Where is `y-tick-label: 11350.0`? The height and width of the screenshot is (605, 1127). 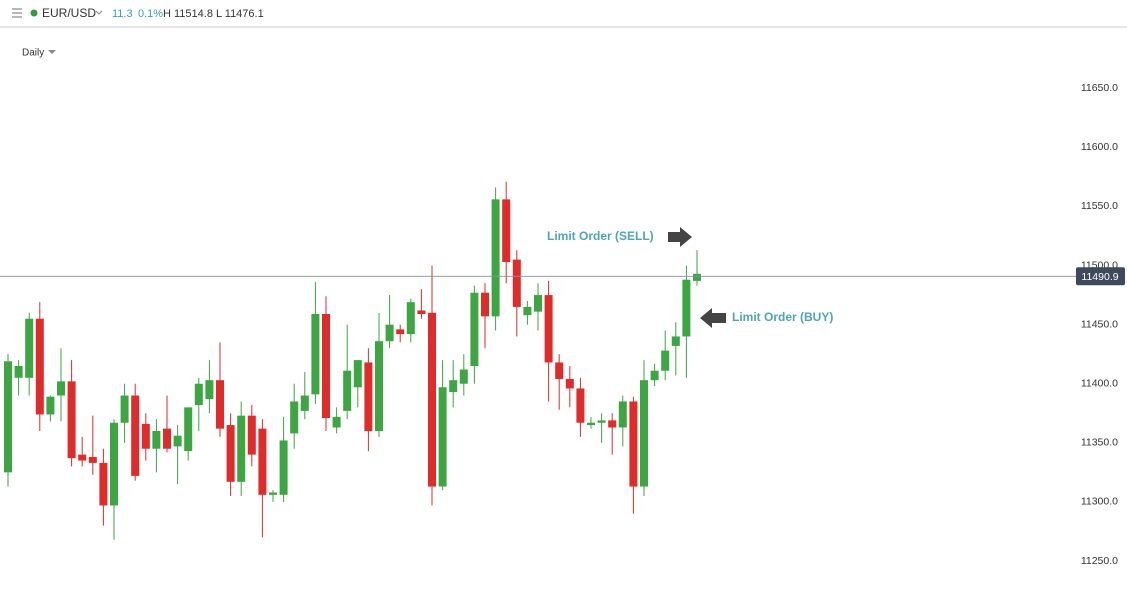
y-tick-label: 11350.0 is located at coordinates (1099, 443).